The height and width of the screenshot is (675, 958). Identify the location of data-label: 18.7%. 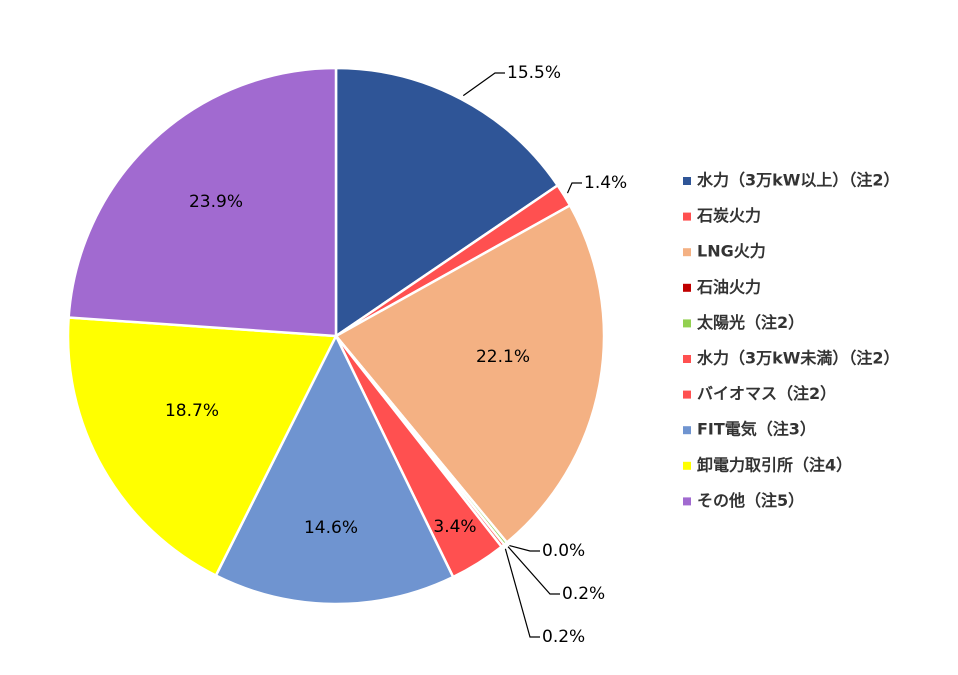
(192, 411).